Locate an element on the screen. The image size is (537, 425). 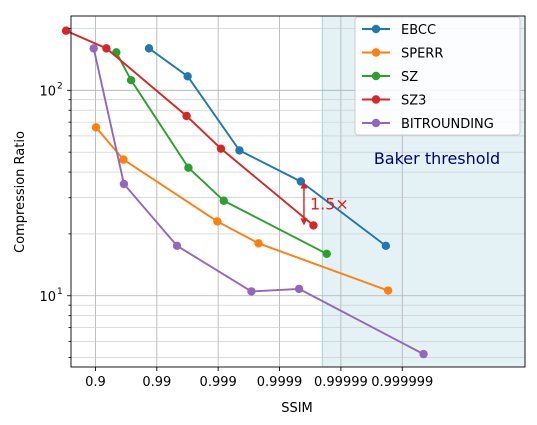
x-tick-label: 0.9999 is located at coordinates (280, 382).